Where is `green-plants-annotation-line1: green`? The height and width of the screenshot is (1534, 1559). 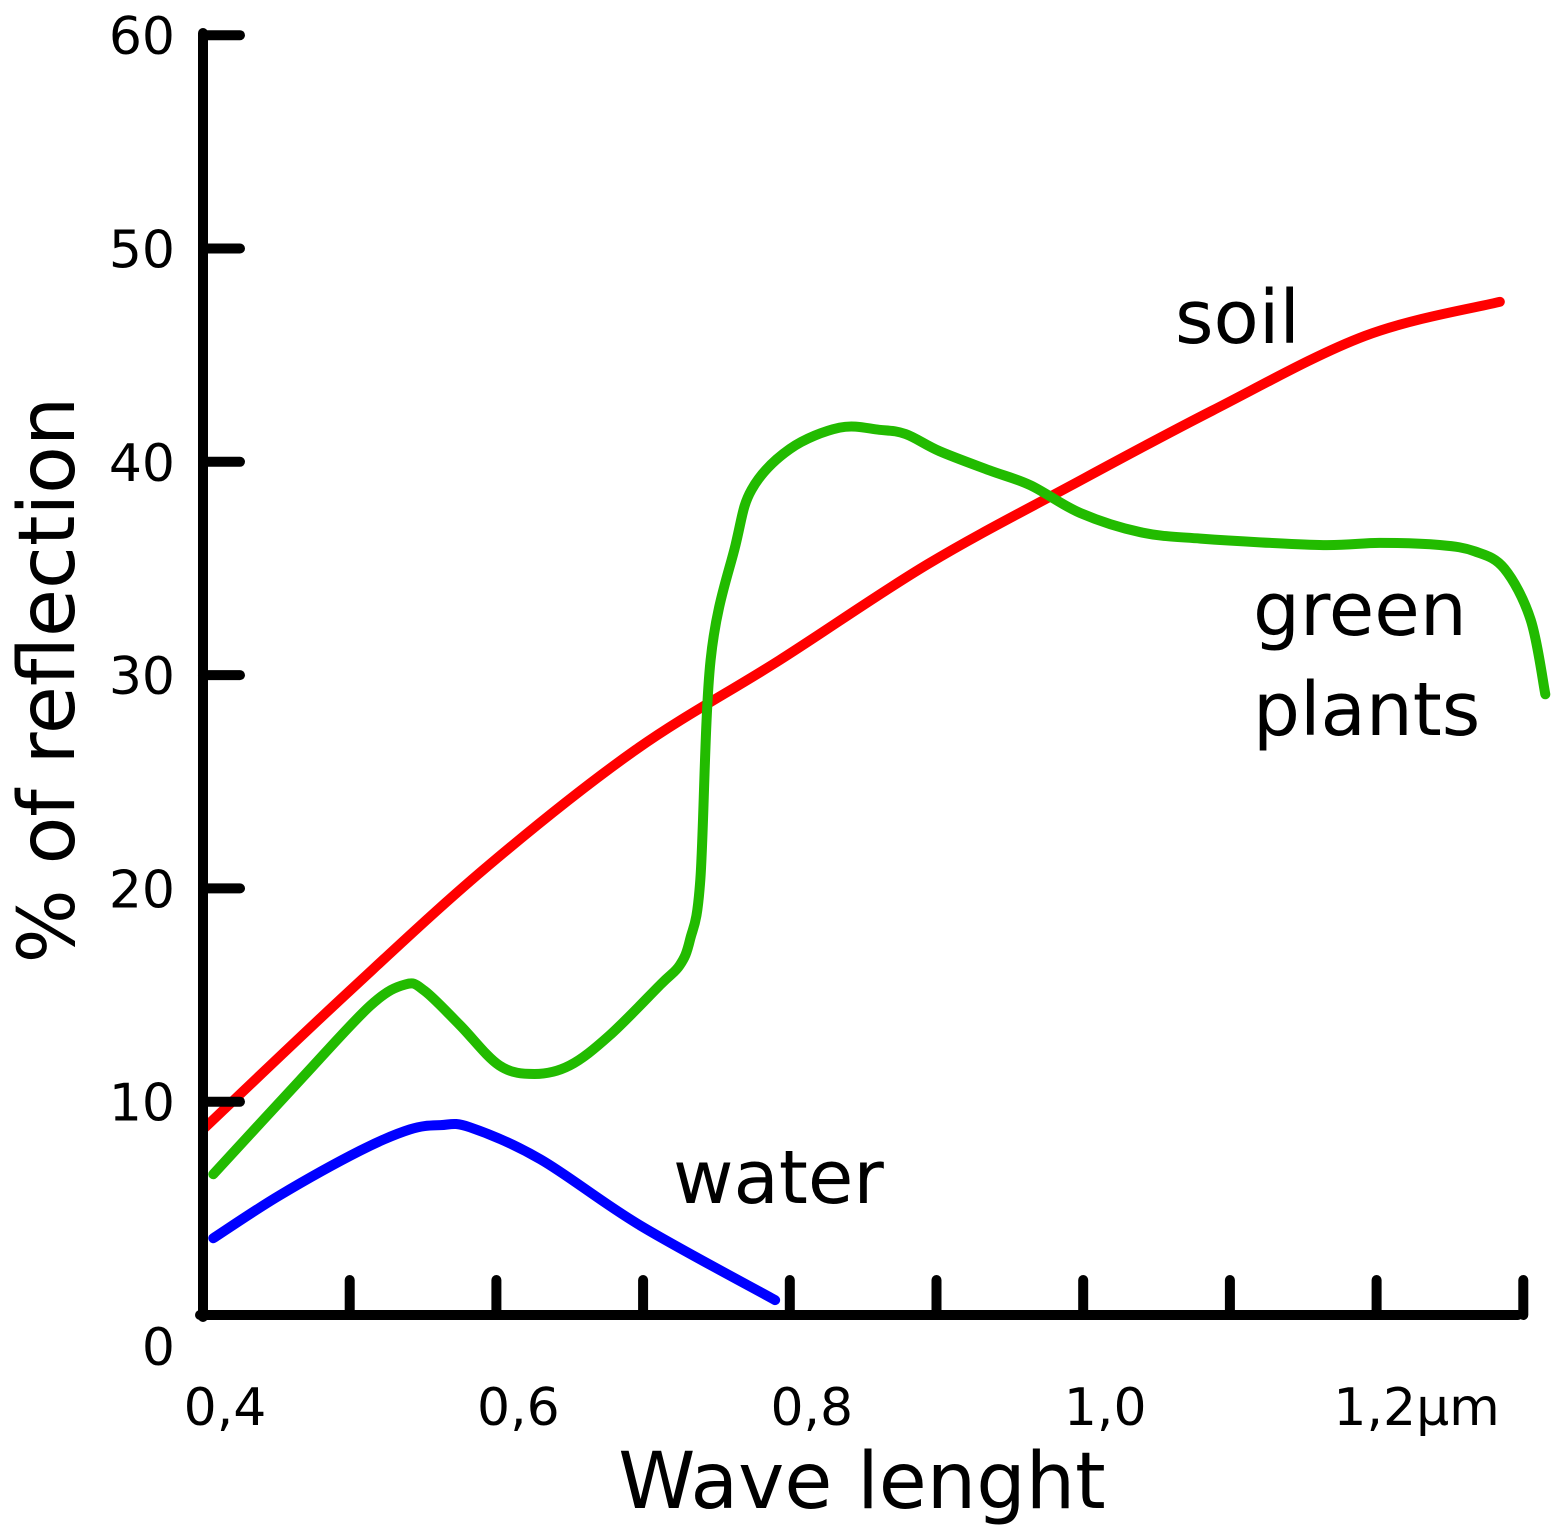
green-plants-annotation-line1: green is located at coordinates (1360, 610).